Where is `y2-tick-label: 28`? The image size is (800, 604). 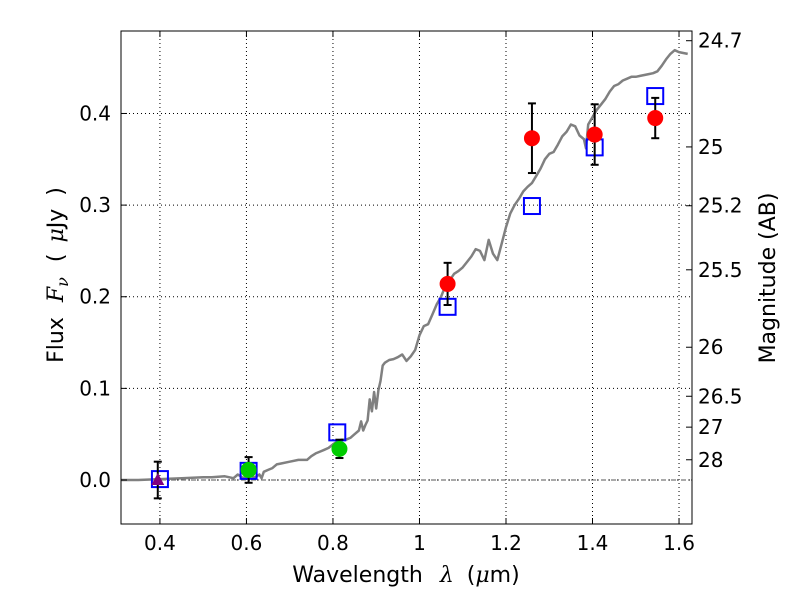 y2-tick-label: 28 is located at coordinates (710, 460).